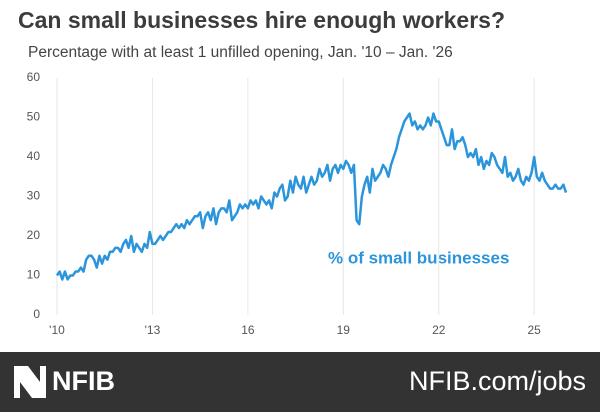  Describe the element at coordinates (34, 156) in the screenshot. I see `y-tick-label: 40` at that location.